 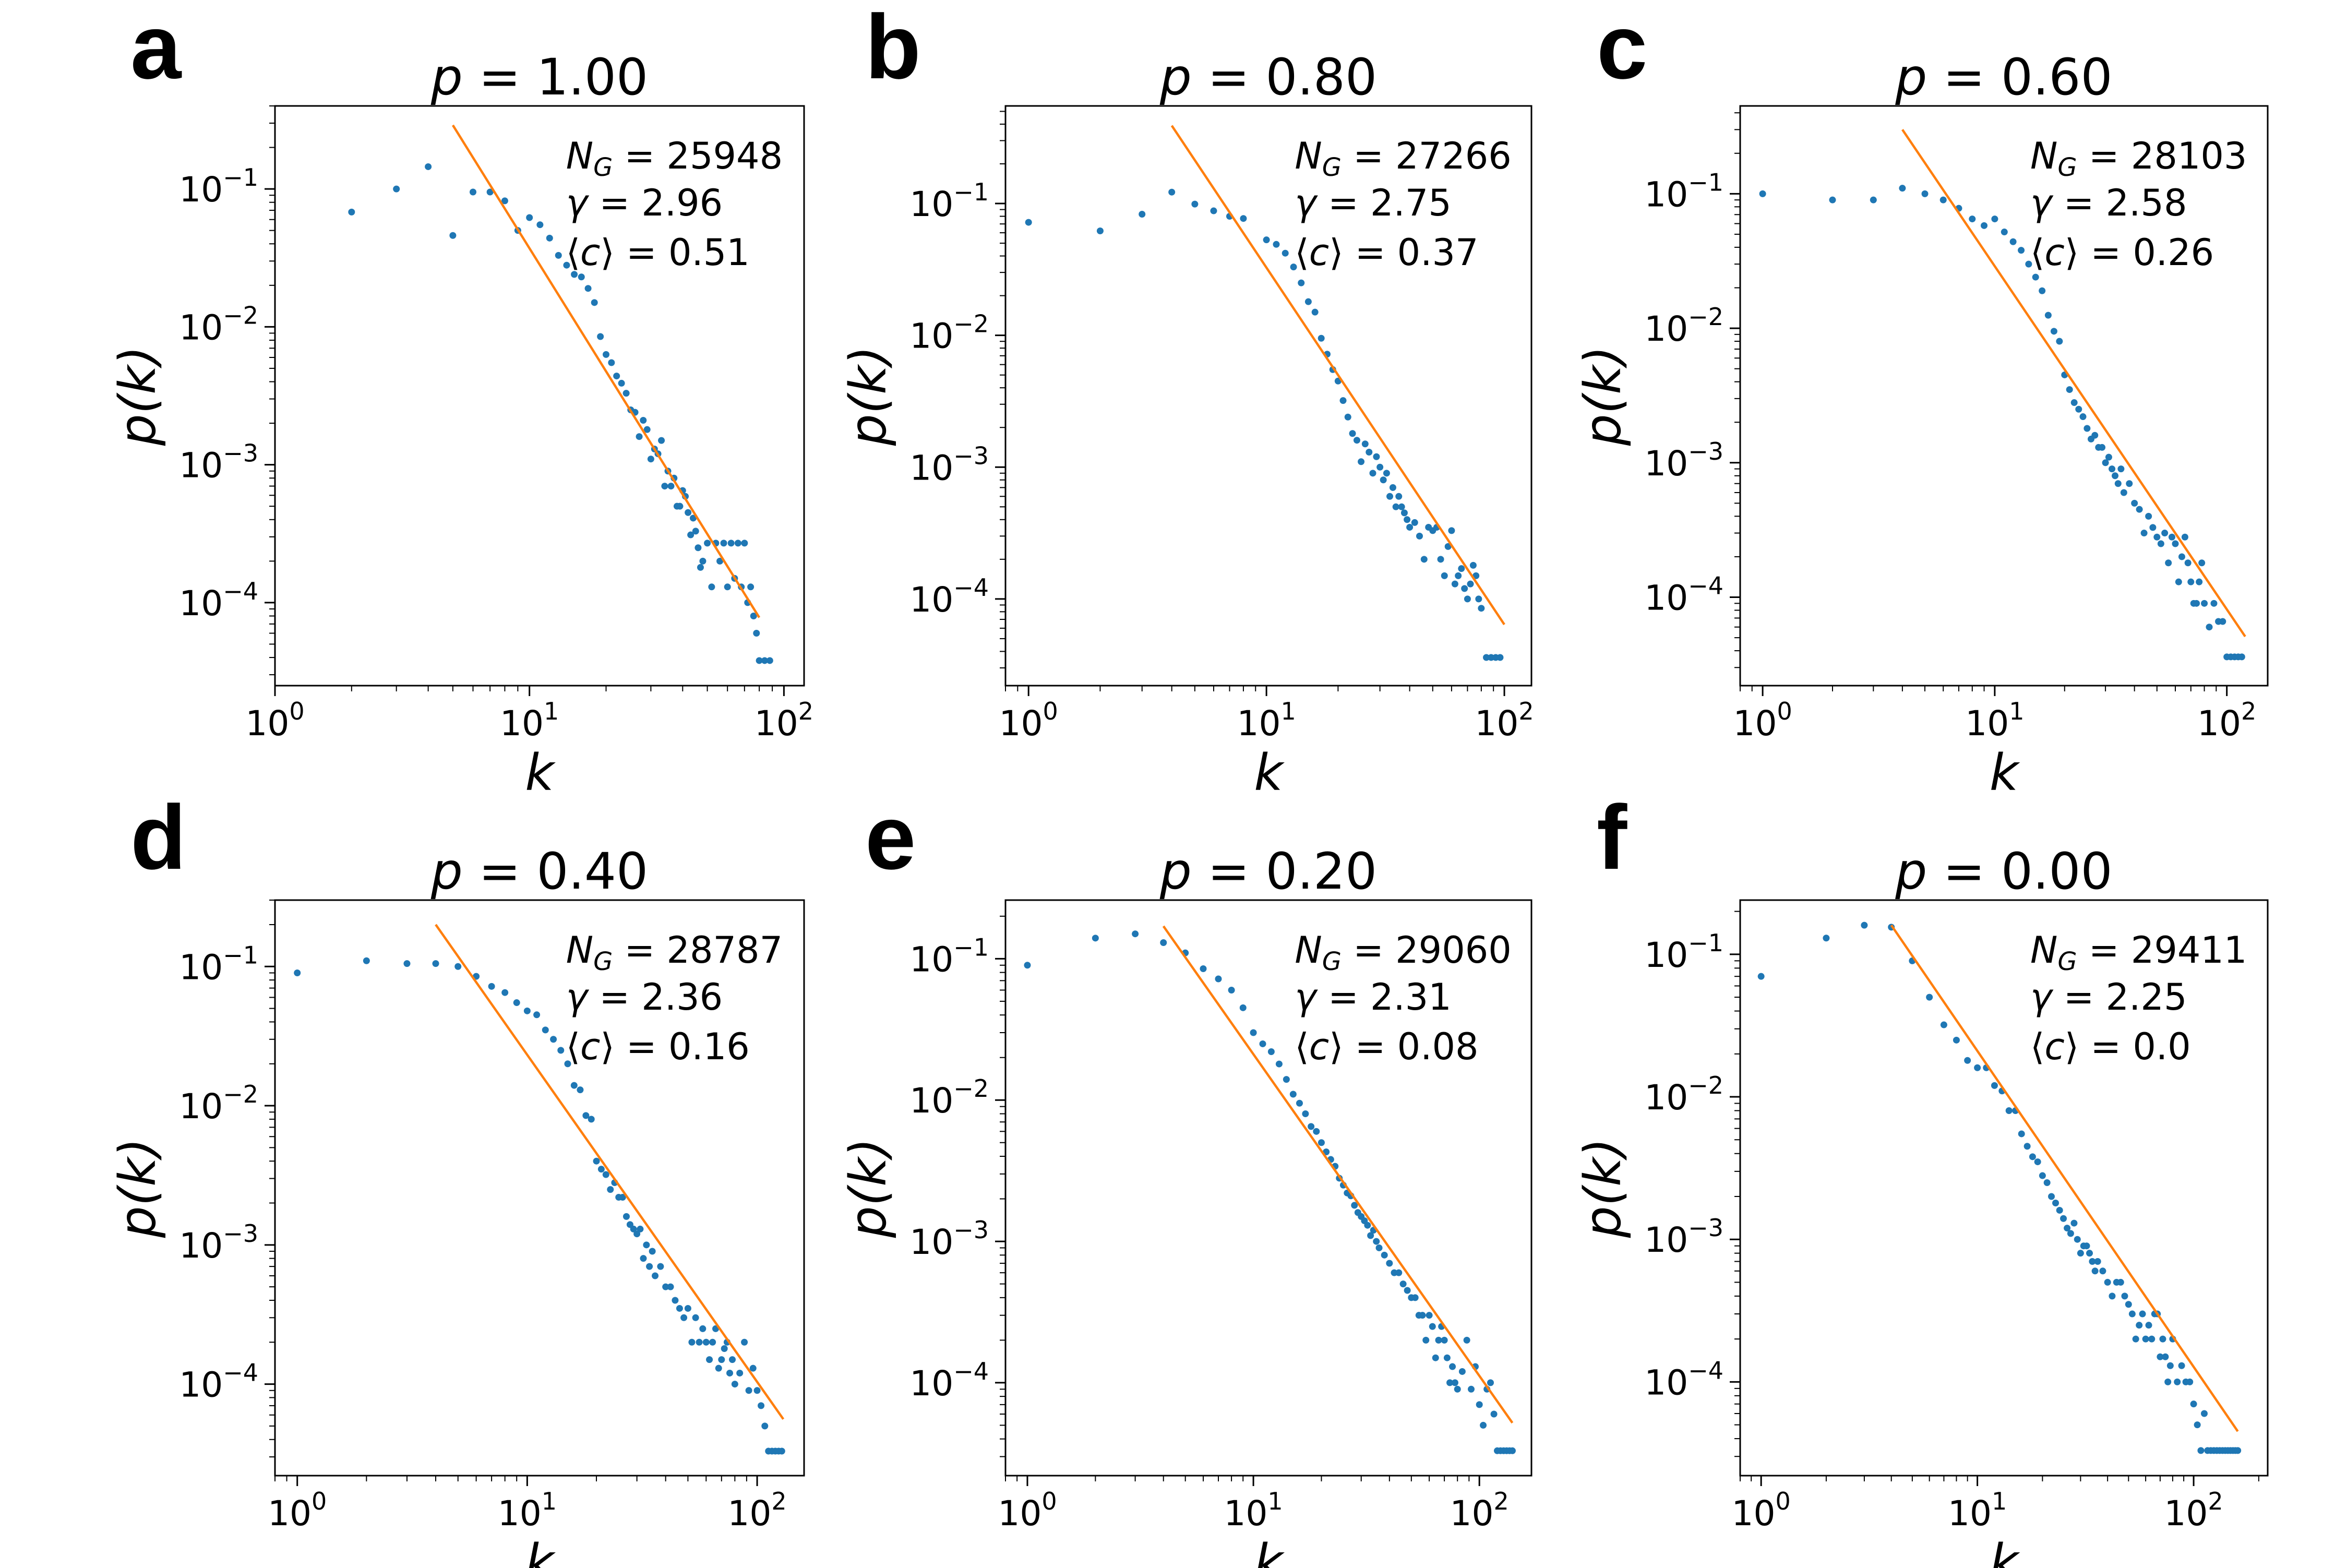 I want to click on y-tick-label: 10⁻⁴, so click(x=1683, y=595).